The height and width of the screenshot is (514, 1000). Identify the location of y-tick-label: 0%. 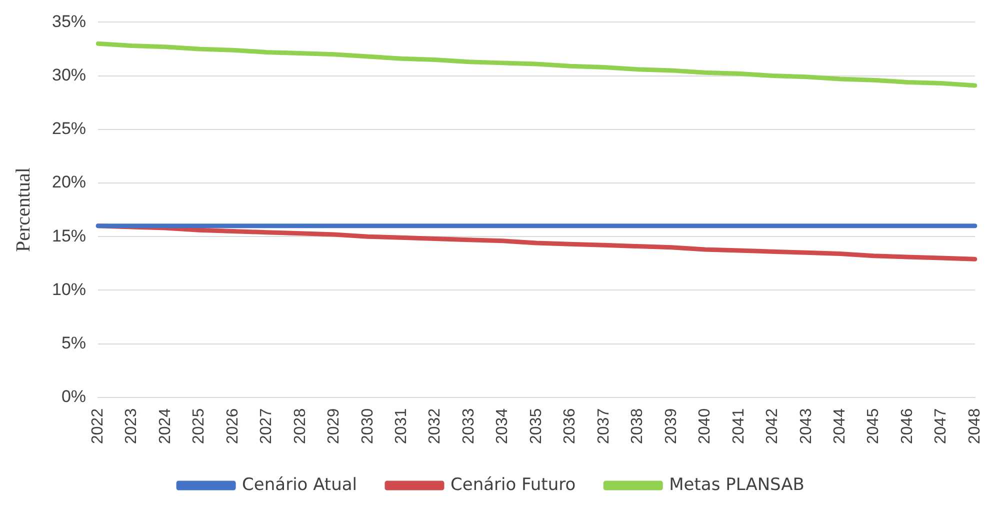
(73, 396).